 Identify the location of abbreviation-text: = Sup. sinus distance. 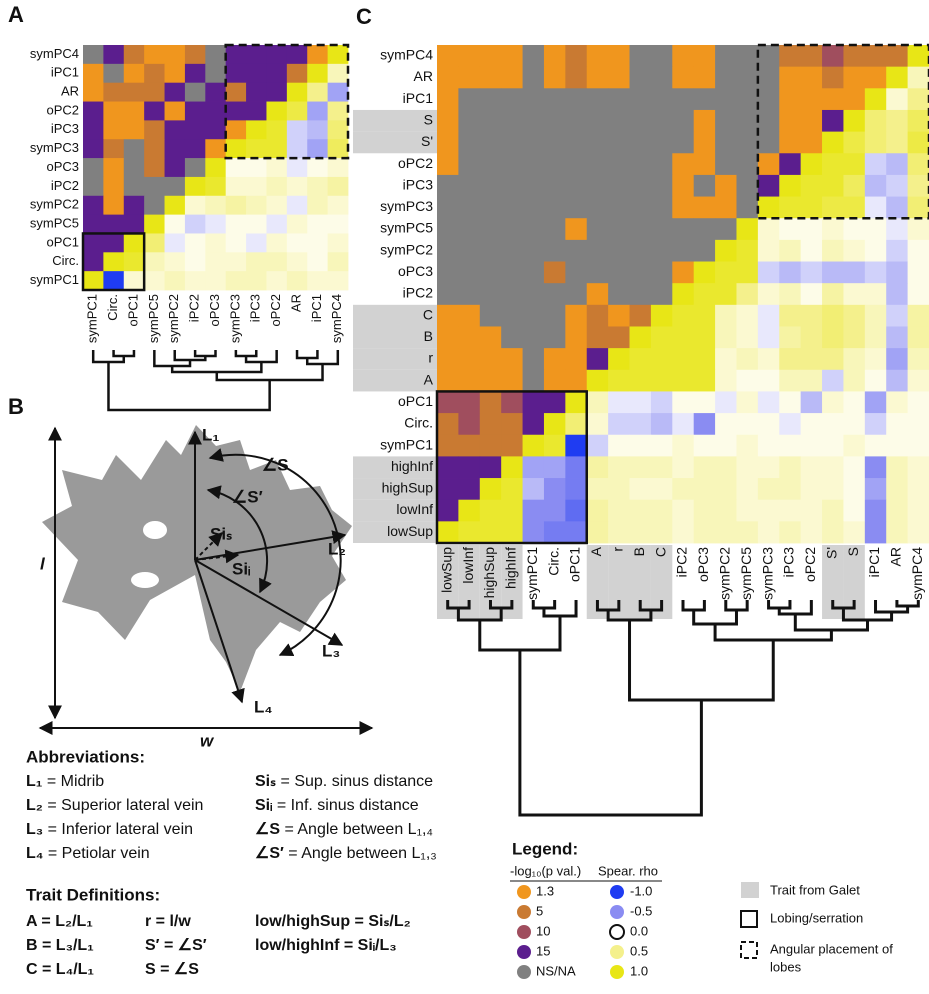
(354, 781).